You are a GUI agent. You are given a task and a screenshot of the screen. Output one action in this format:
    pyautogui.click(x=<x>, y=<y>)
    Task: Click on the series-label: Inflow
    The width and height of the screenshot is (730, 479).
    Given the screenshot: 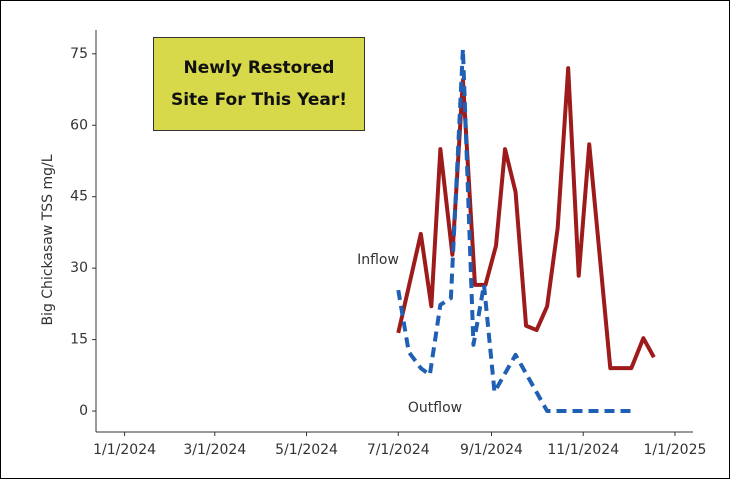 What is the action you would take?
    pyautogui.click(x=378, y=260)
    